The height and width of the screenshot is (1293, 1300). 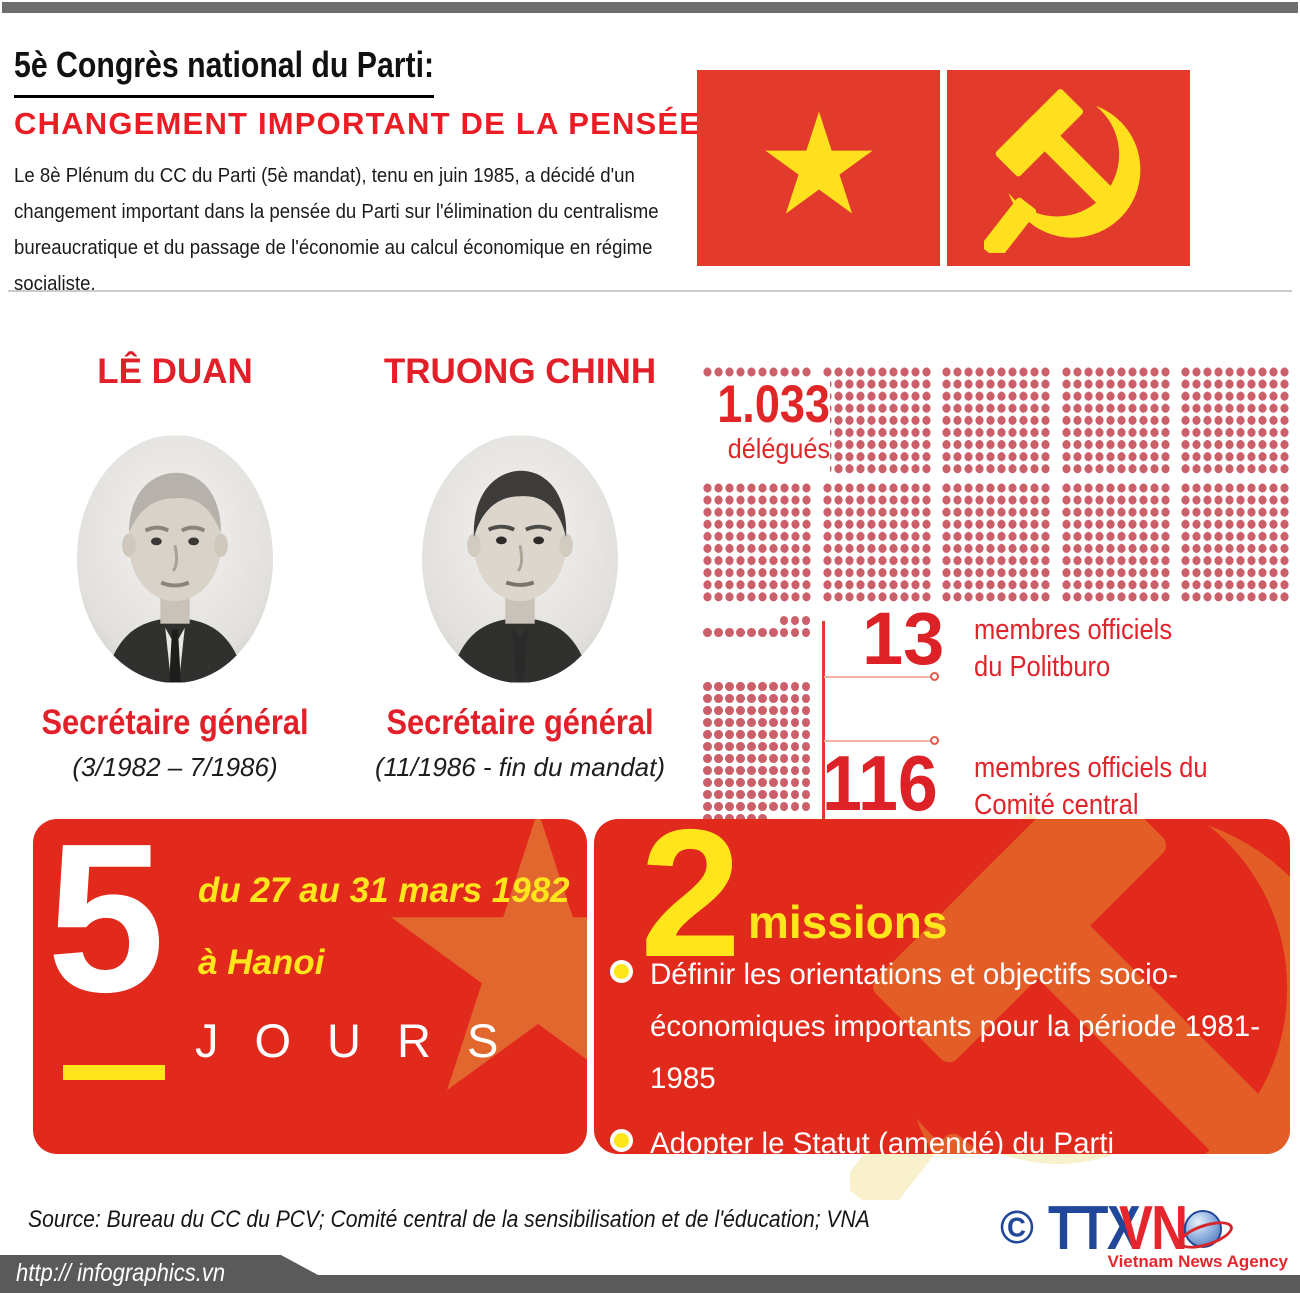 I want to click on vietnam-flag, so click(x=818, y=168).